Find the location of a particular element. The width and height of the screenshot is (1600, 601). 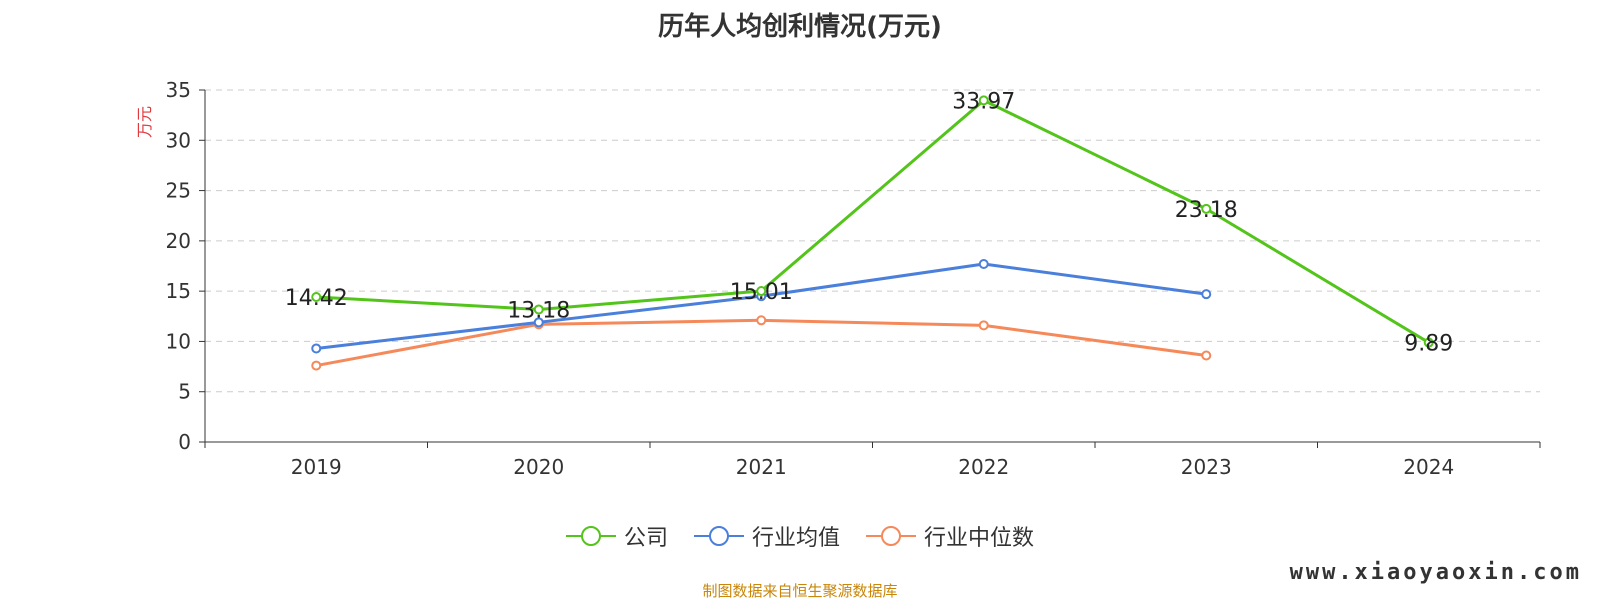

legend-item-company: 公司 is located at coordinates (616, 536).